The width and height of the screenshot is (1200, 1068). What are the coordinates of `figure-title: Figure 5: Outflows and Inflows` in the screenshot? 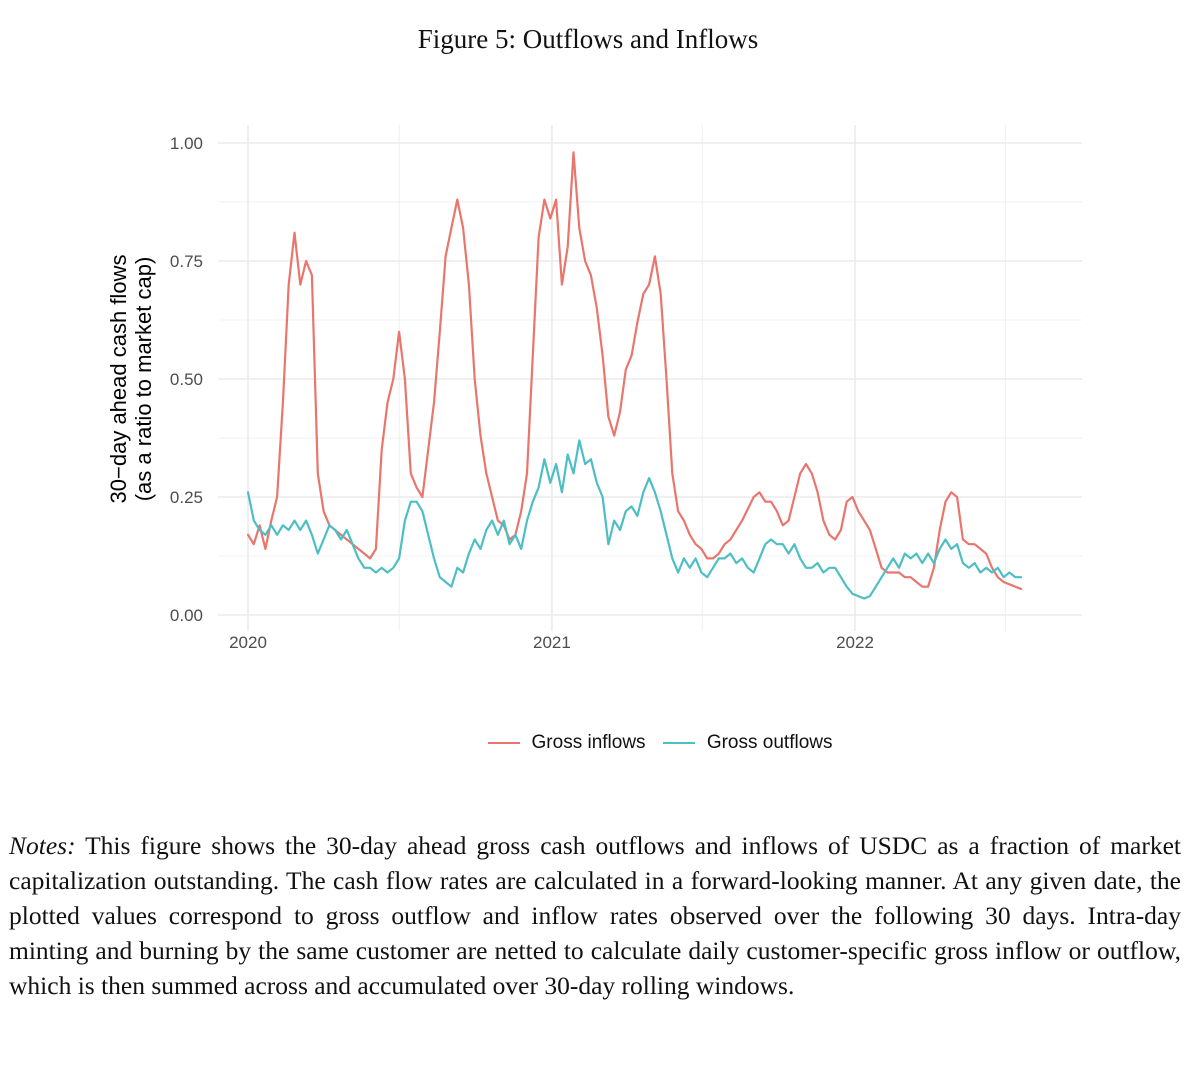 It's located at (588, 39).